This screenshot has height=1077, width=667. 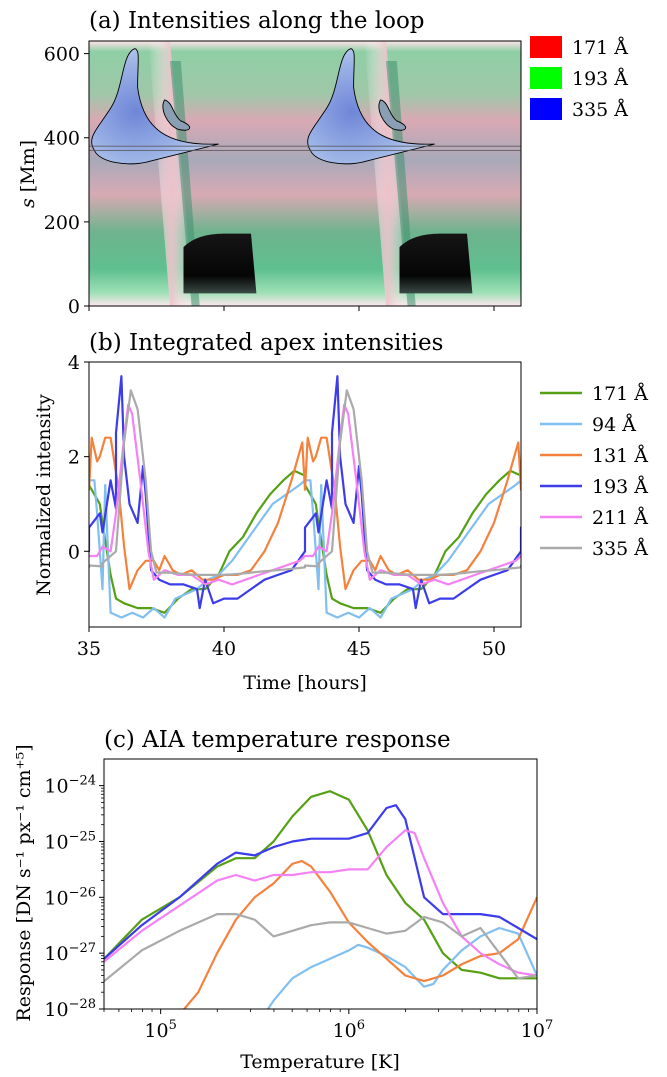 I want to click on panel-c-series, so click(x=320, y=899).